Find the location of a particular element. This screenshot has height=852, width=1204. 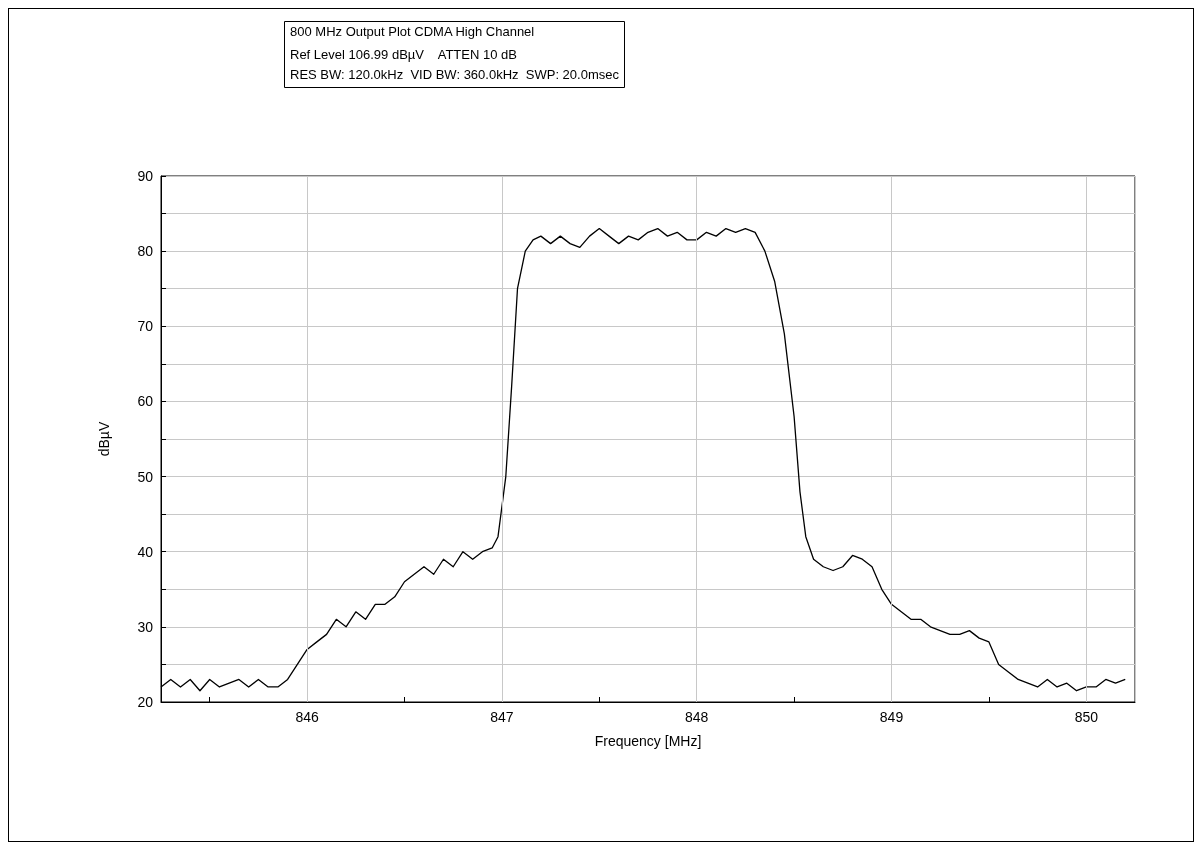

y-tick-label: 60 is located at coordinates (145, 401).